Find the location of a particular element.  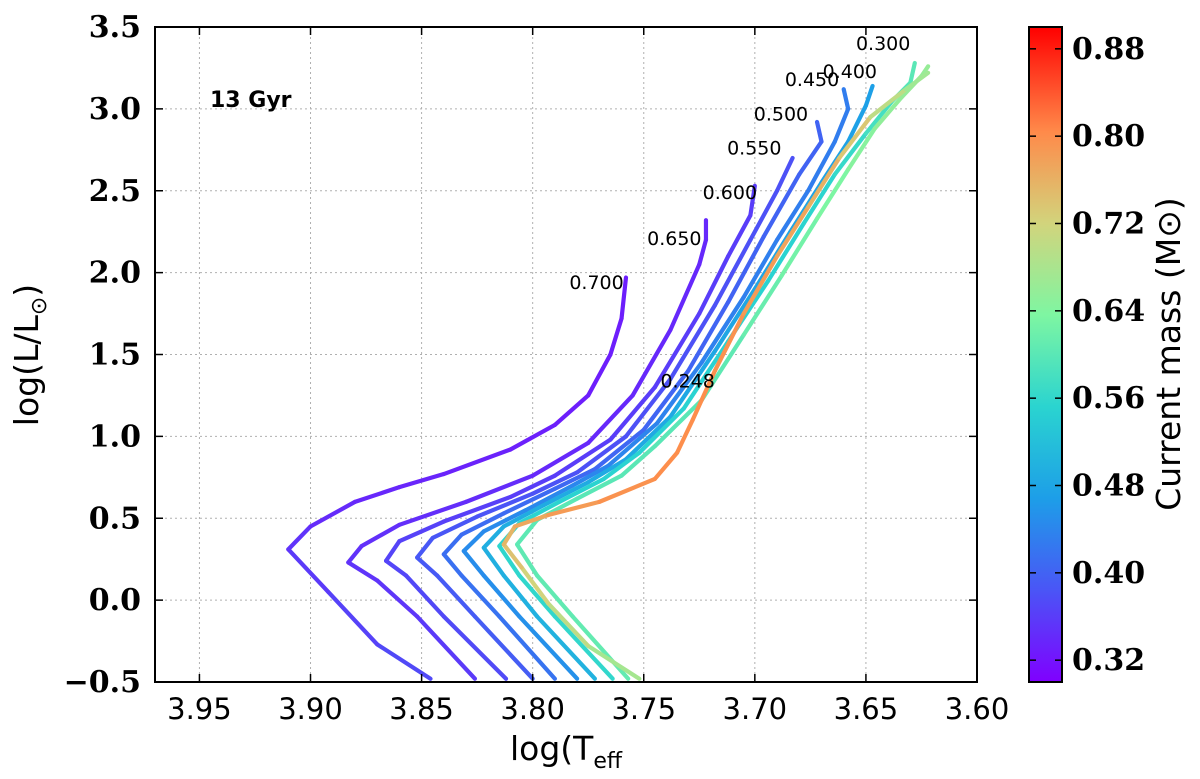

x-tick-label: 3.65 is located at coordinates (866, 709).